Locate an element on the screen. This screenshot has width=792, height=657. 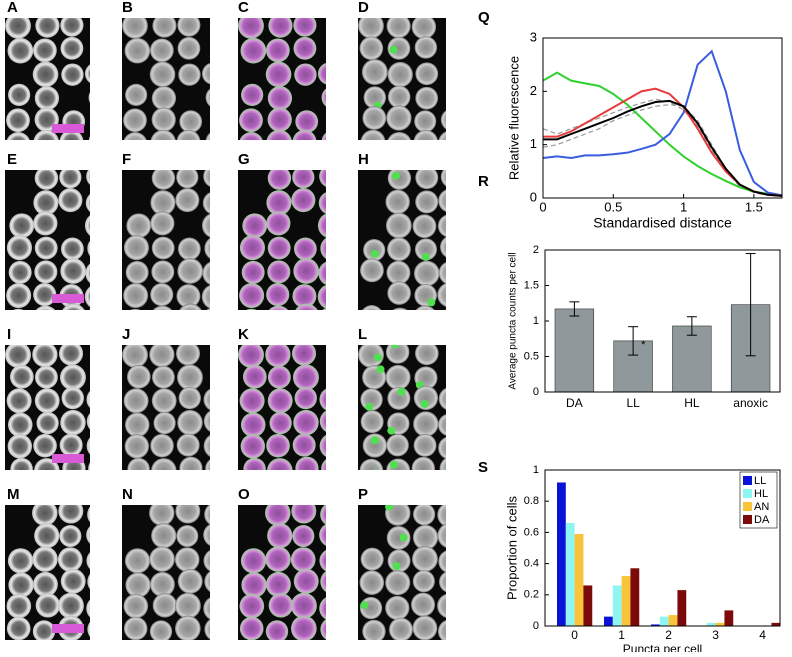
panel-label: I is located at coordinates (9, 334).